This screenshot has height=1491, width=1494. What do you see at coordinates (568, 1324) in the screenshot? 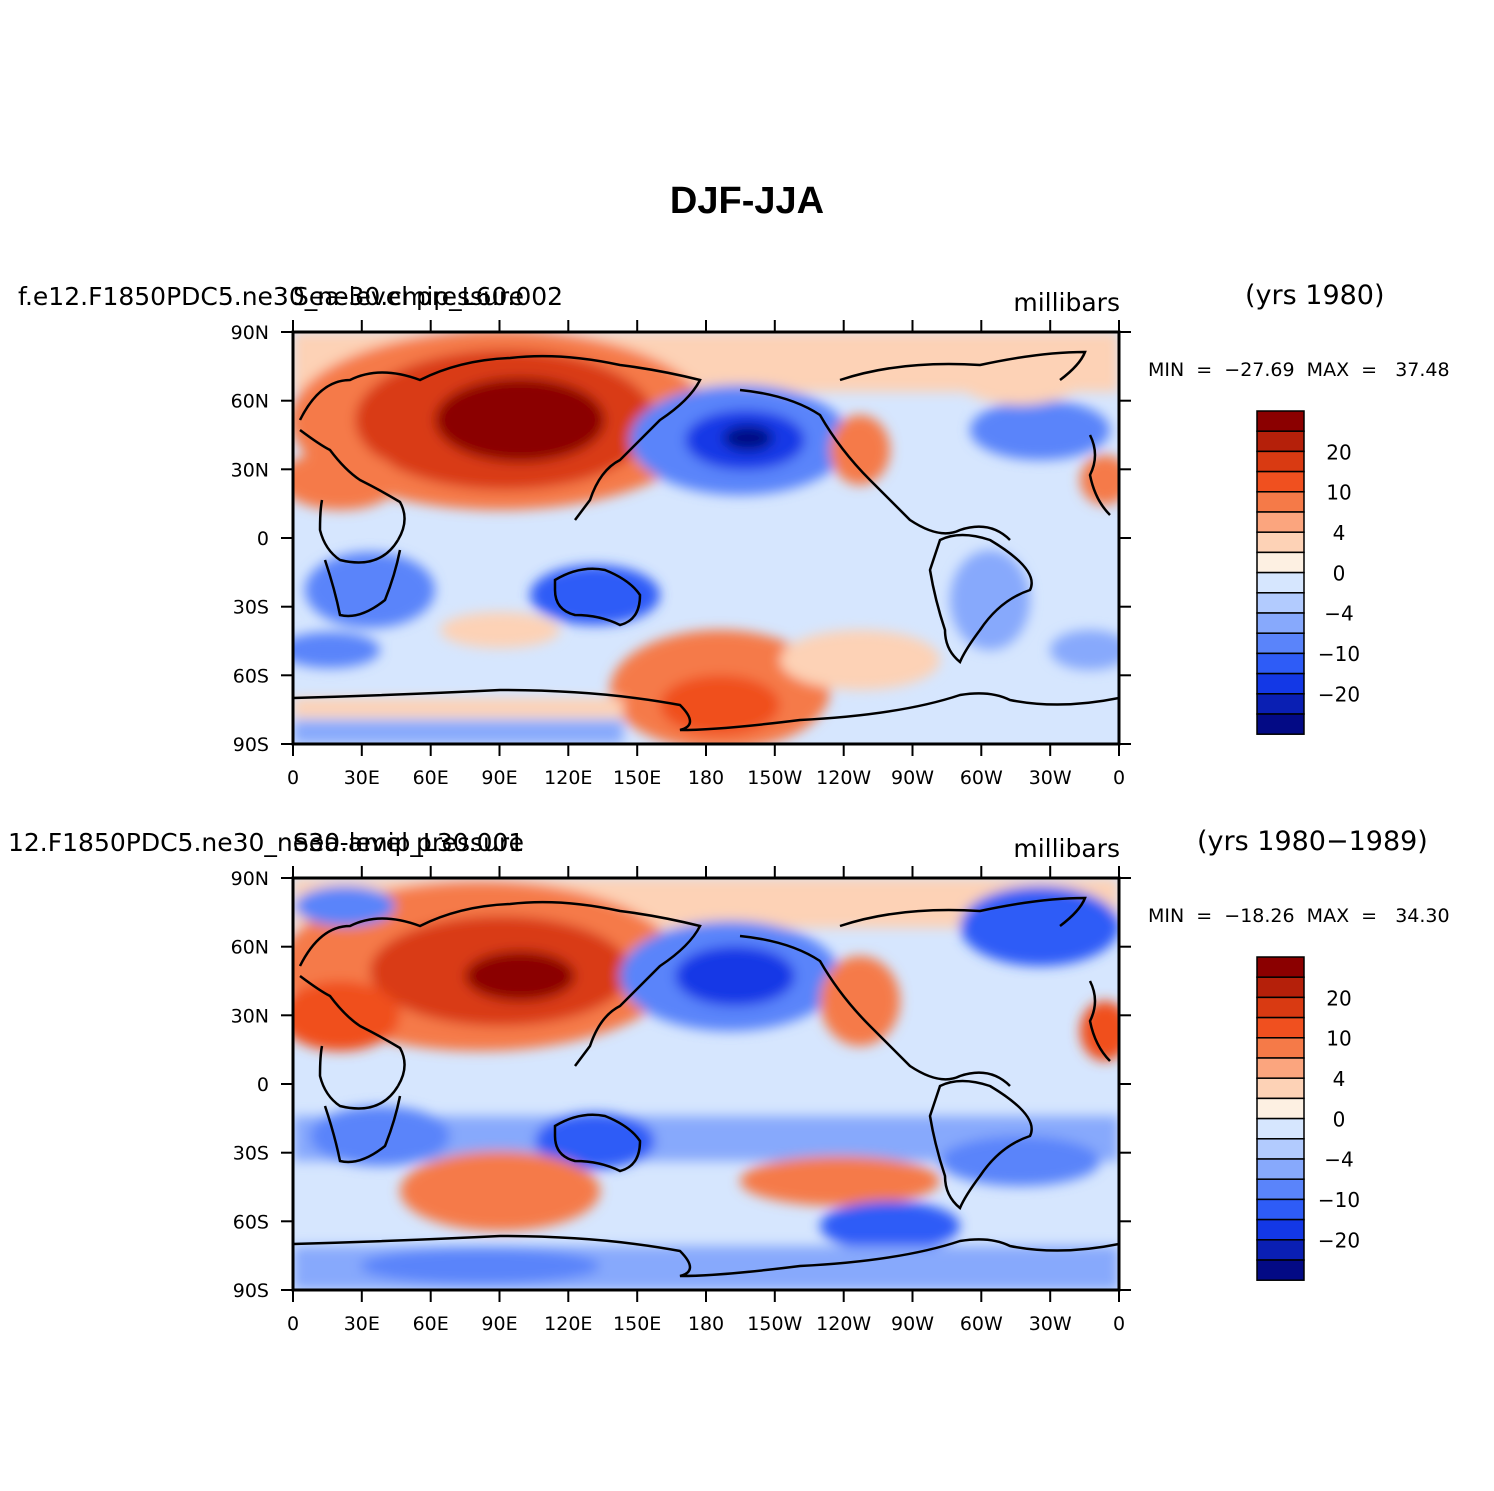
I see `lon-label: 120E` at bounding box center [568, 1324].